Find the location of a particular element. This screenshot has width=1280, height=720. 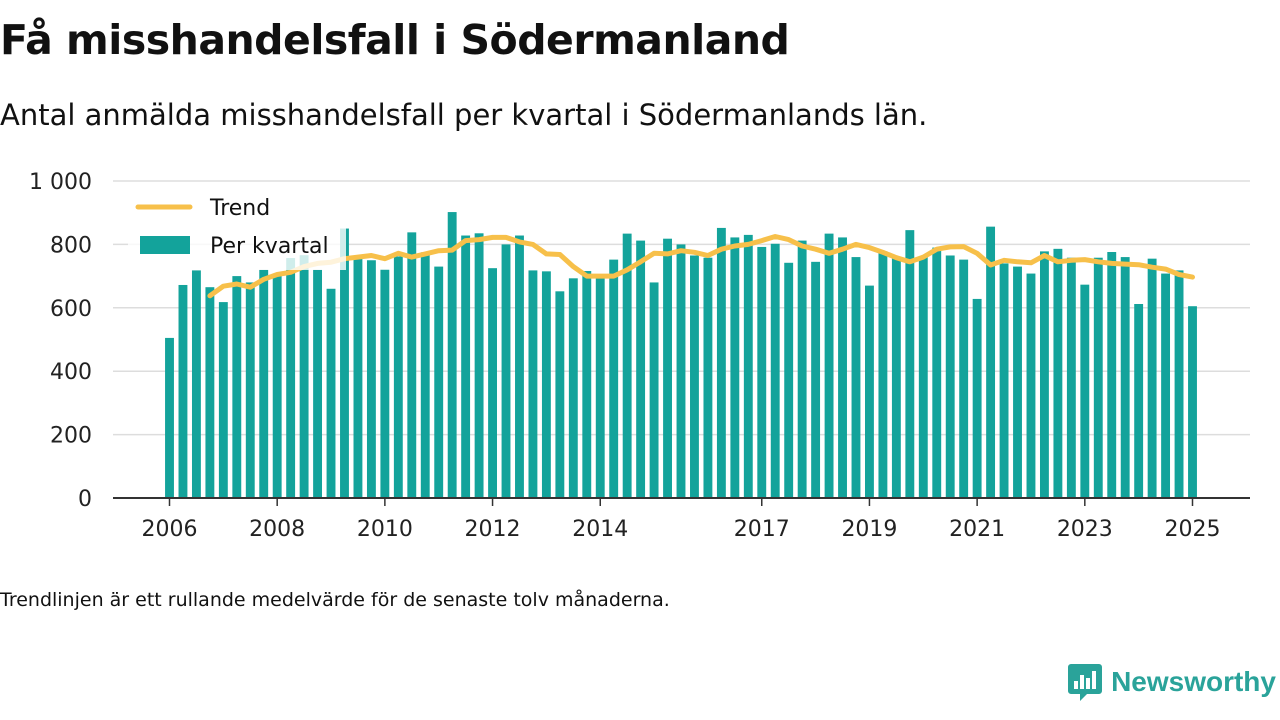

brand-logo: Newsworthy is located at coordinates (1171, 682).